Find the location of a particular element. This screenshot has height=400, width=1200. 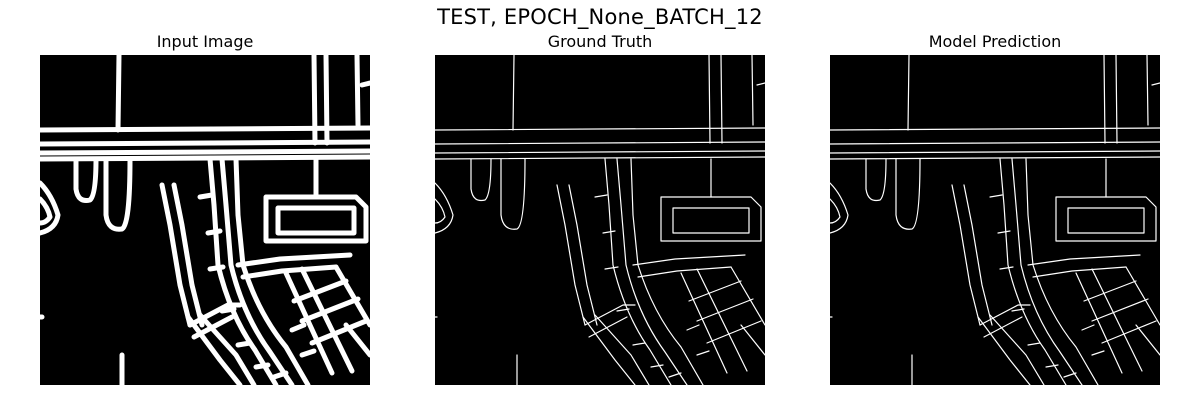

ground-truth-building-inner is located at coordinates (711, 220).